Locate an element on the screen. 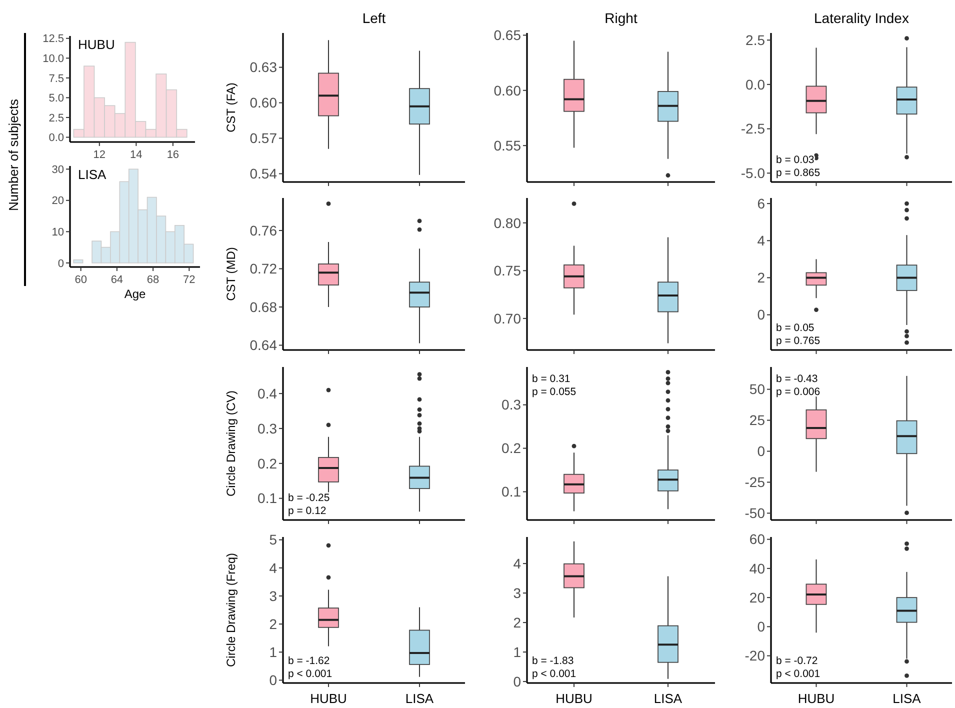 This screenshot has height=708, width=955. y-tick-label: 0.65 is located at coordinates (508, 35).